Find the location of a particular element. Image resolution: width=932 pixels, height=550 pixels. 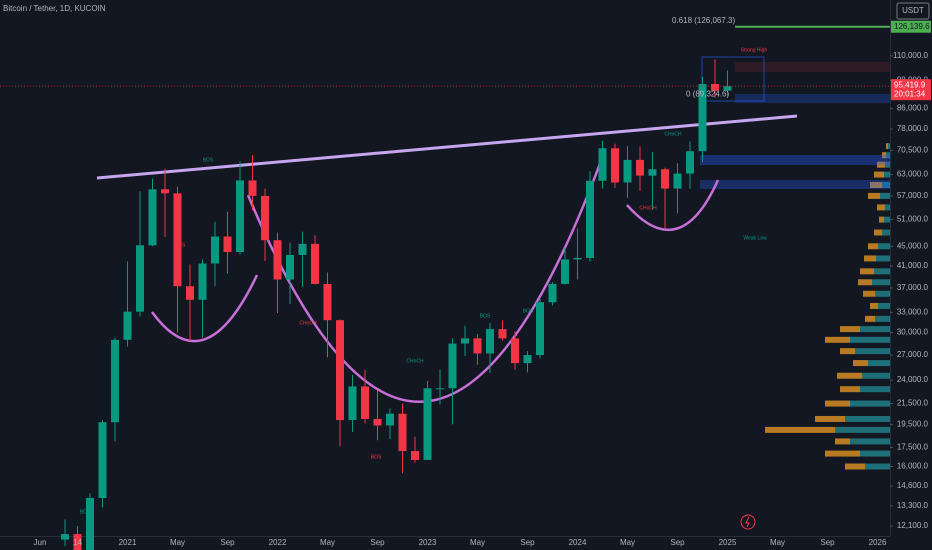

demand-zone is located at coordinates (812, 98).